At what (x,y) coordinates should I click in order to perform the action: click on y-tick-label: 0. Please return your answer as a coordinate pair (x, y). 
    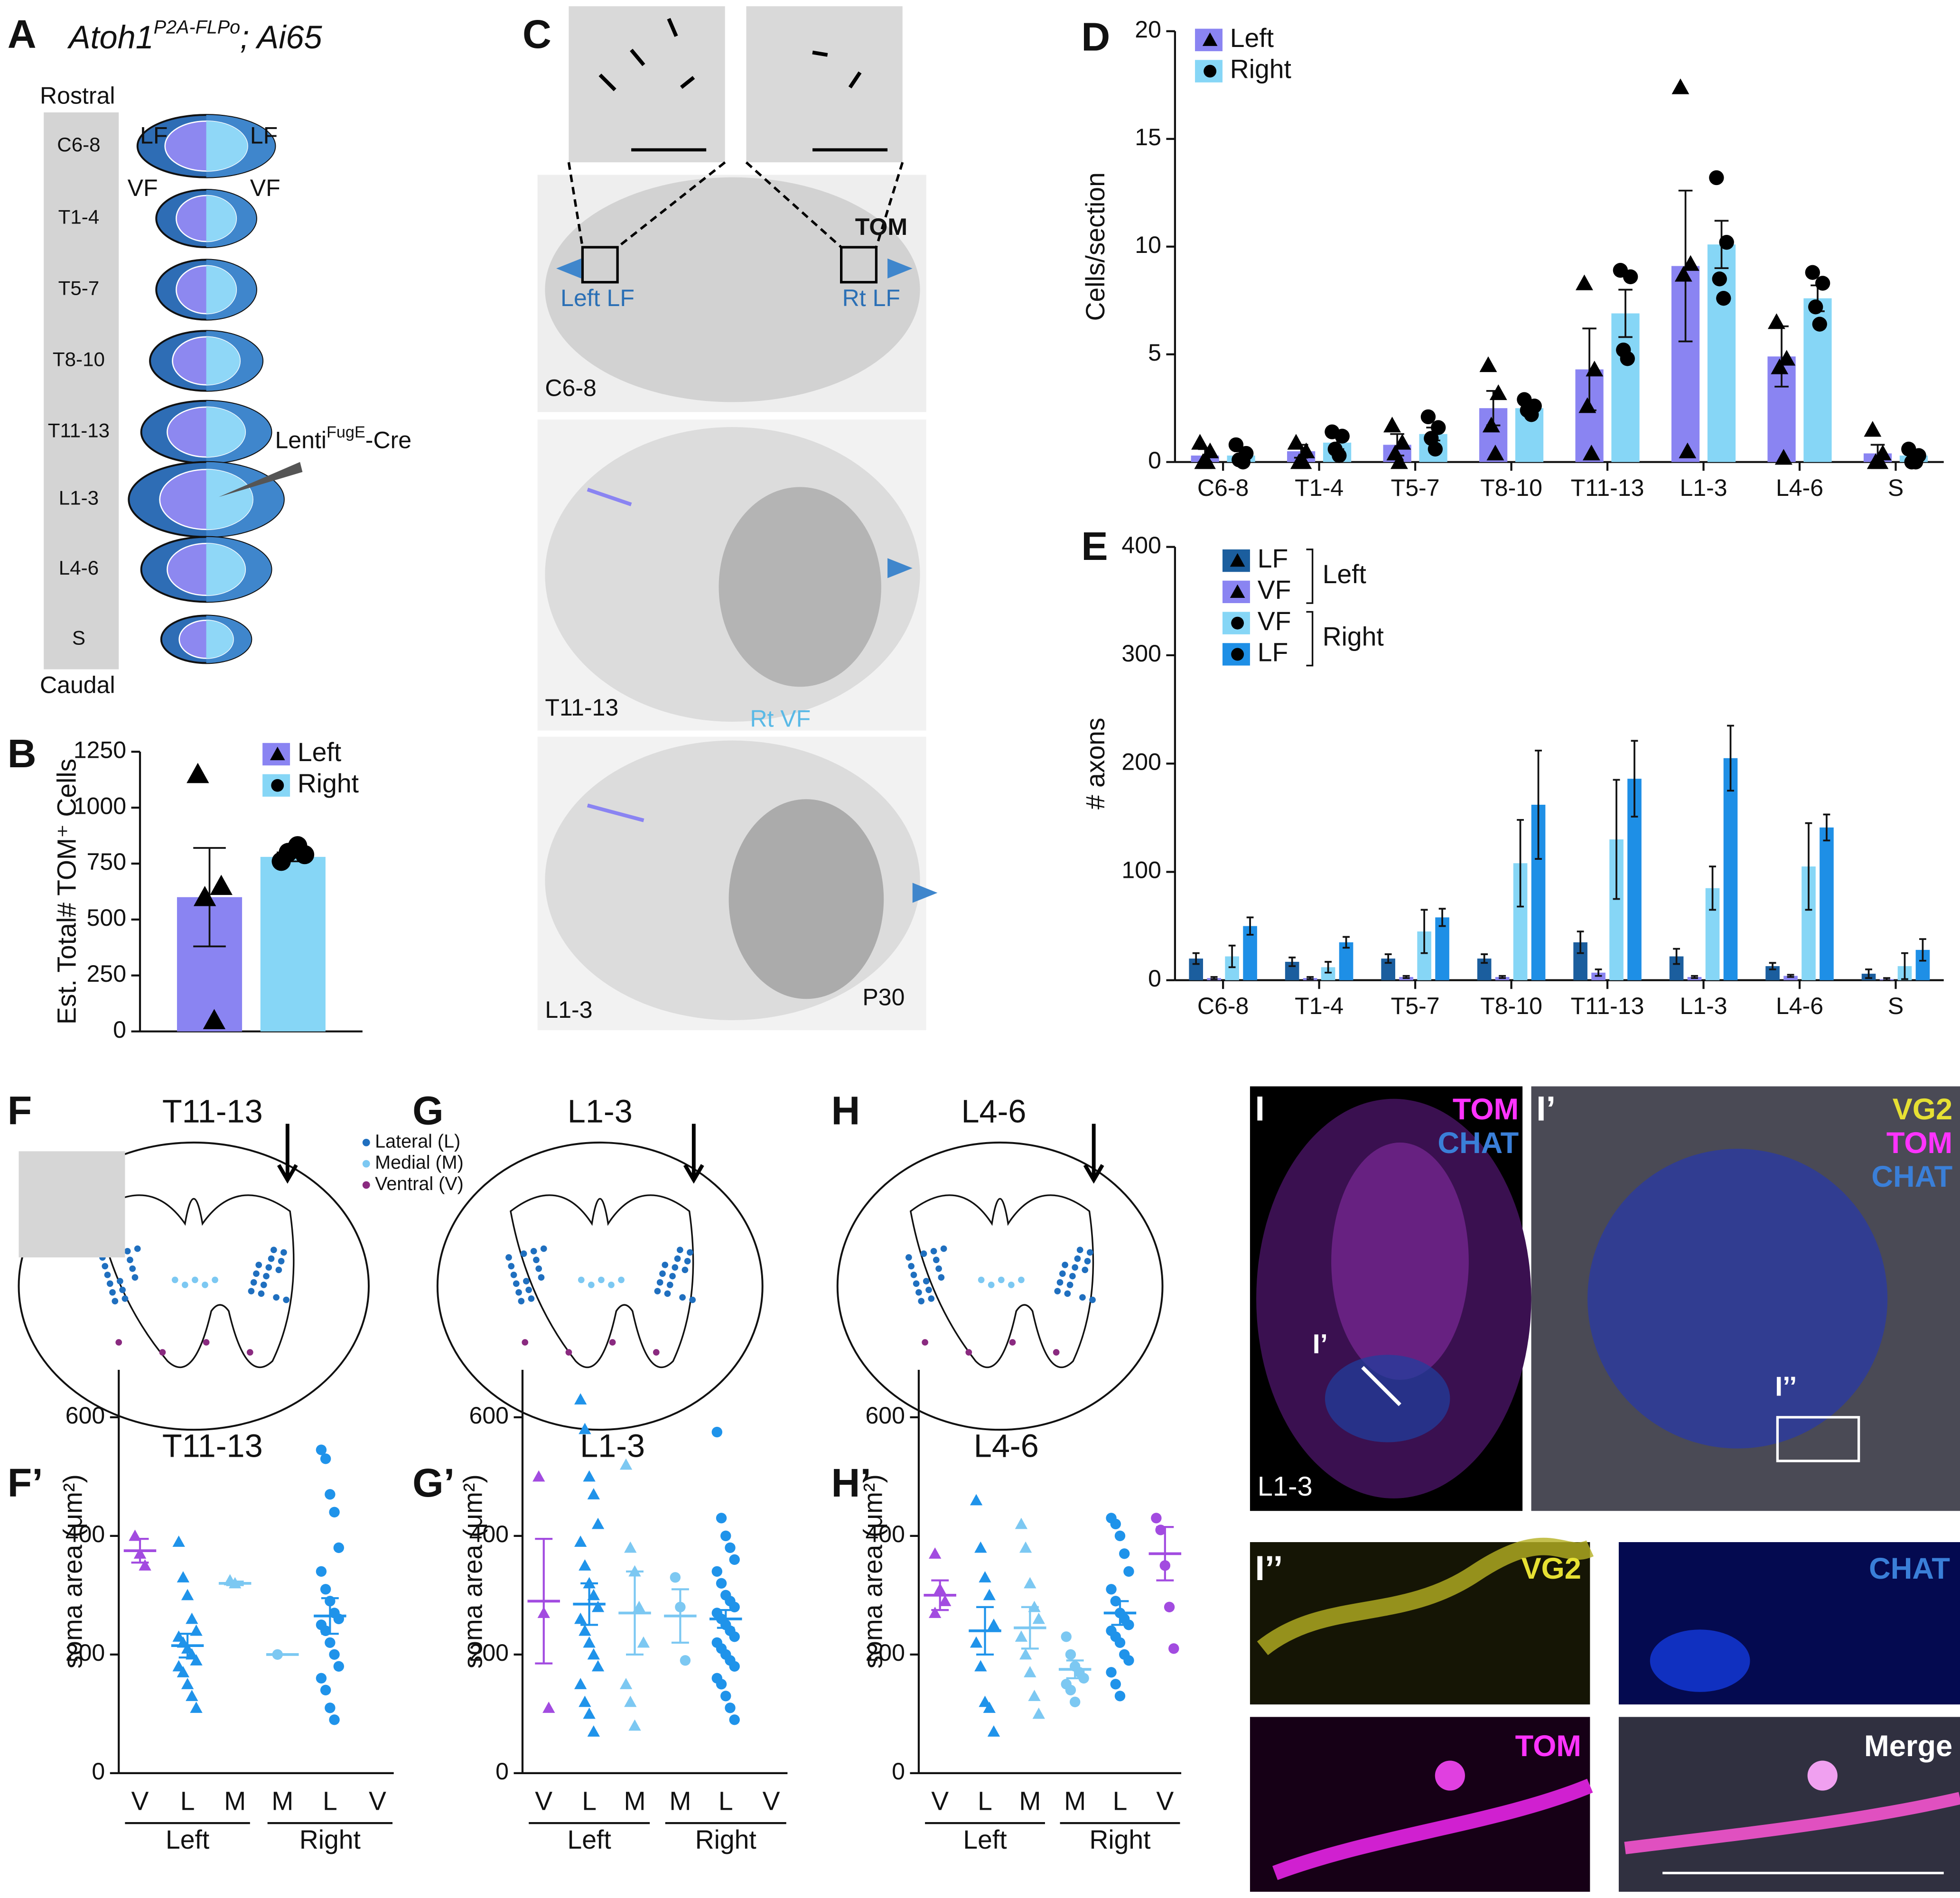
    Looking at the image, I should click on (1154, 979).